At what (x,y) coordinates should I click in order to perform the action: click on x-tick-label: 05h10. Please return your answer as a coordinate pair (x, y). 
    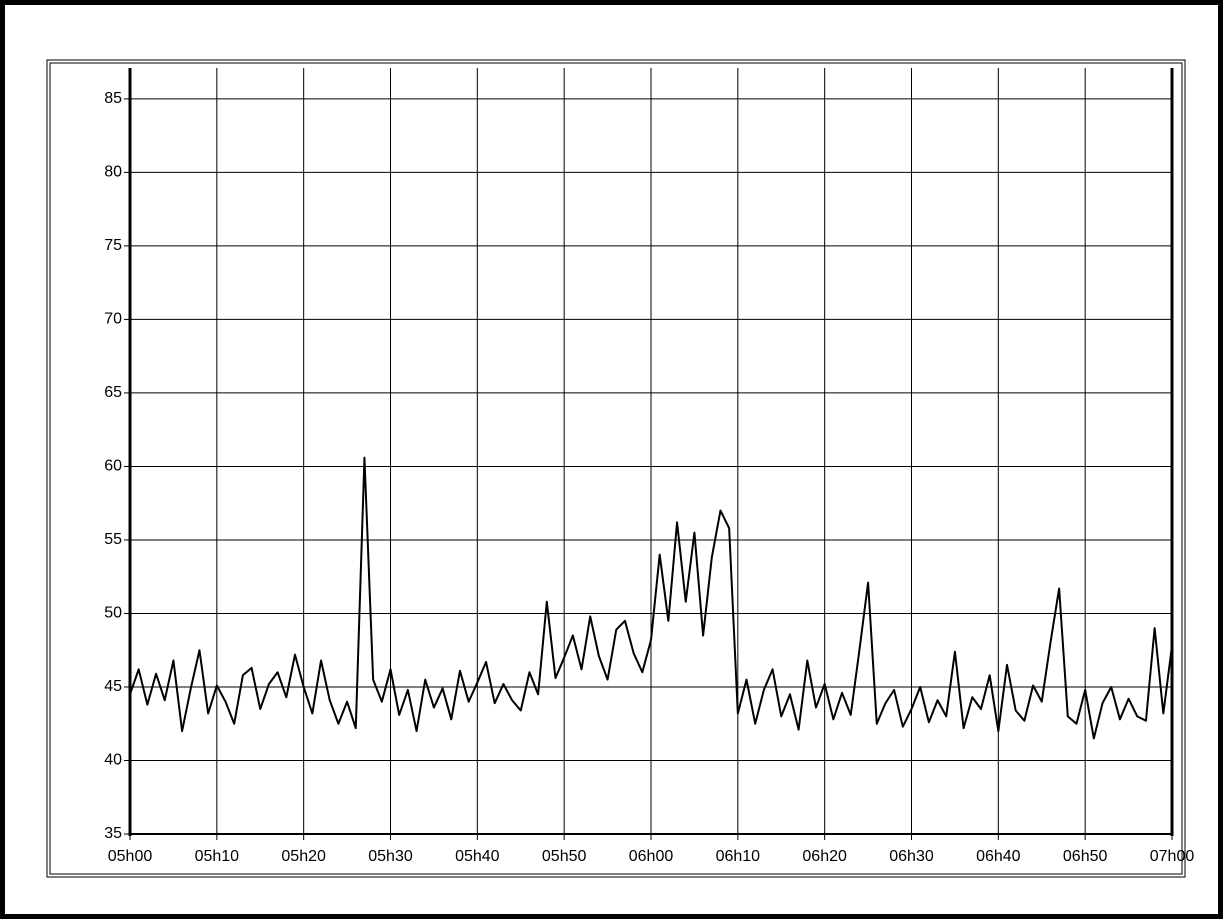
    Looking at the image, I should click on (217, 856).